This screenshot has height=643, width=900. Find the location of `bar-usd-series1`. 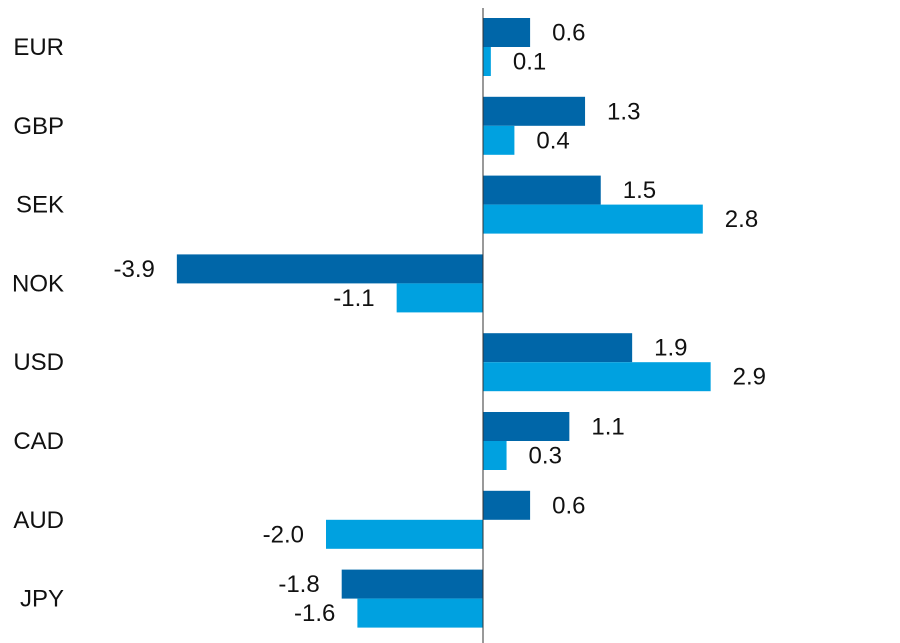

bar-usd-series1 is located at coordinates (558, 348).